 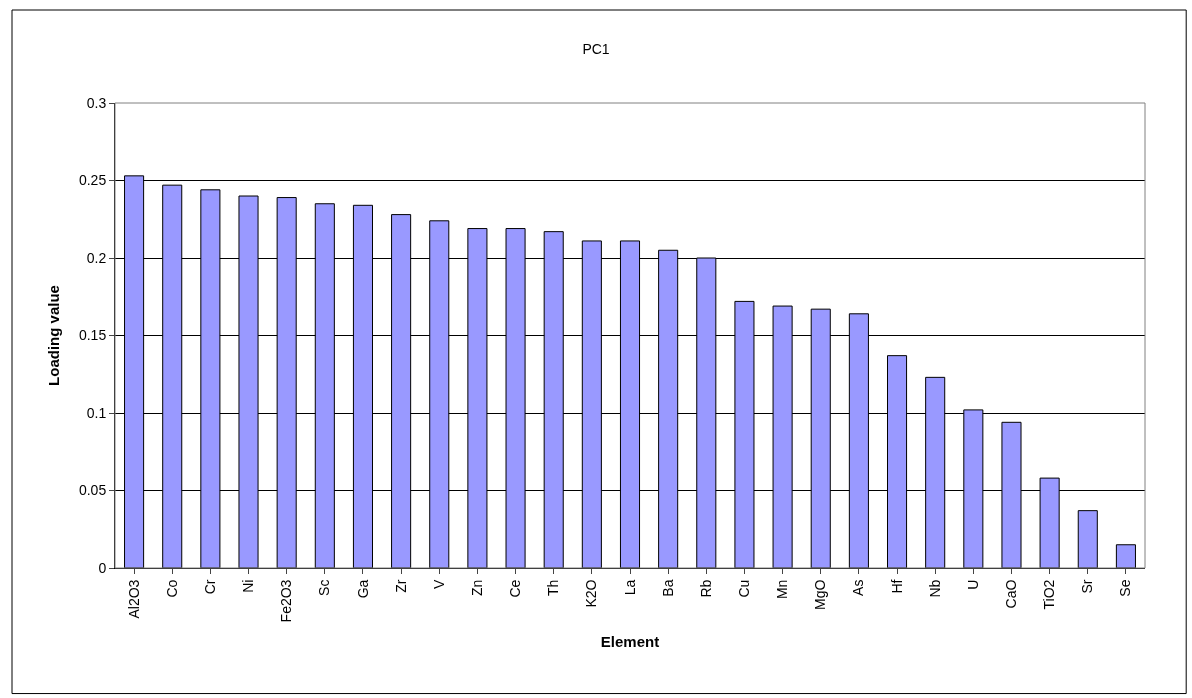 I want to click on x-tick-label: Mn, so click(x=782, y=589).